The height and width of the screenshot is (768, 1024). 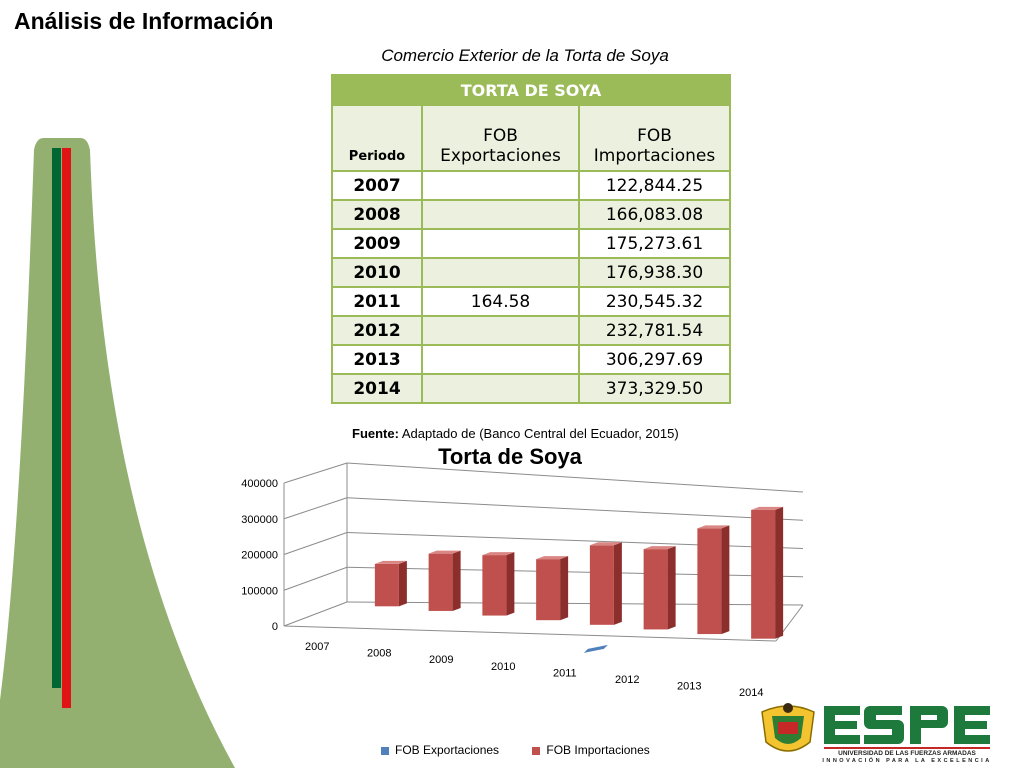 What do you see at coordinates (385, 750) in the screenshot?
I see `legend-swatch-exports` at bounding box center [385, 750].